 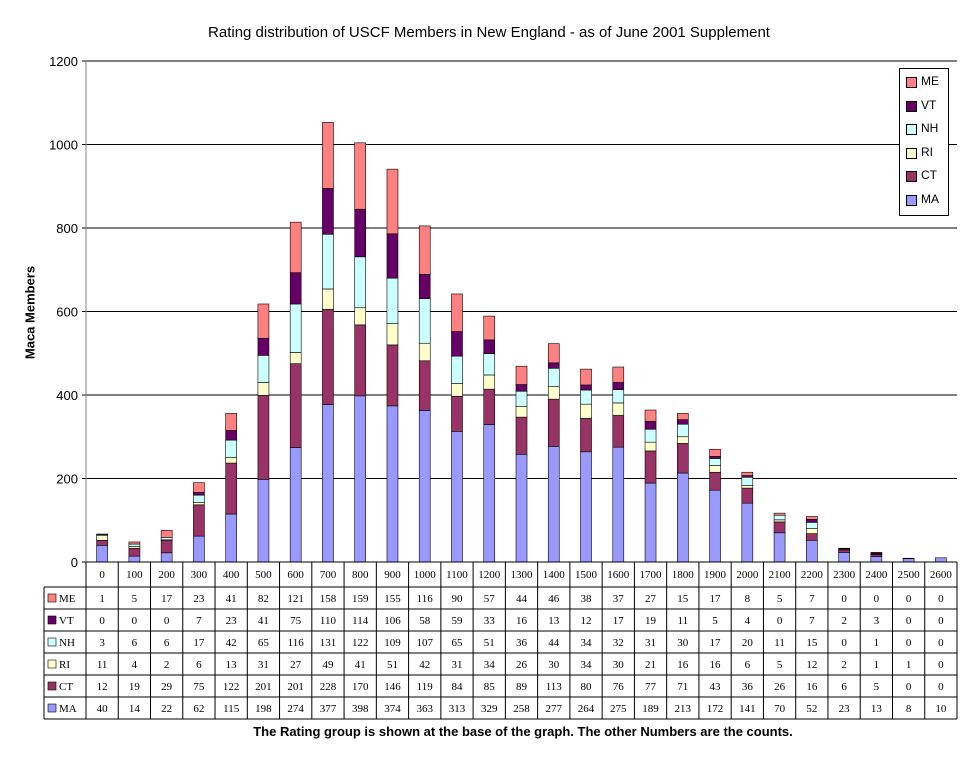 What do you see at coordinates (650, 665) in the screenshot?
I see `table-cell: 21` at bounding box center [650, 665].